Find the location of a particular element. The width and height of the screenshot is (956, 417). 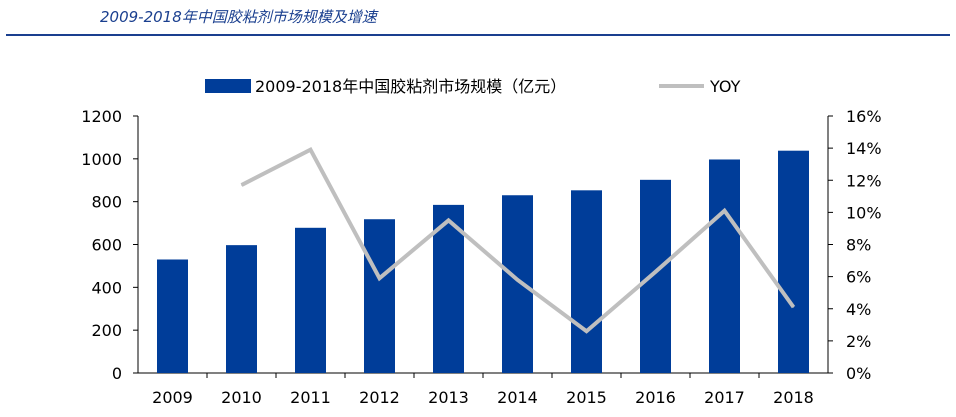

left-tick-label: 200 is located at coordinates (106, 330).